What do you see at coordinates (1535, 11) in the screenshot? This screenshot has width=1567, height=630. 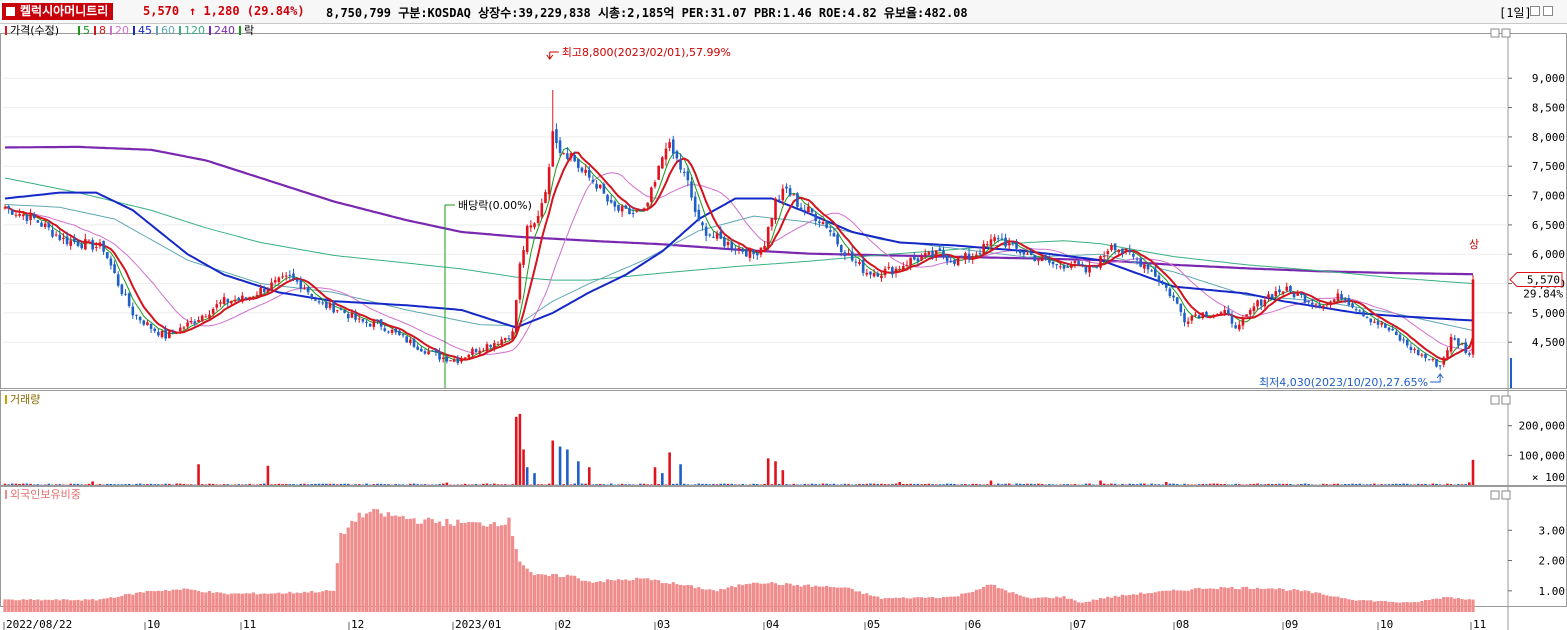 I see `minimize-icon` at bounding box center [1535, 11].